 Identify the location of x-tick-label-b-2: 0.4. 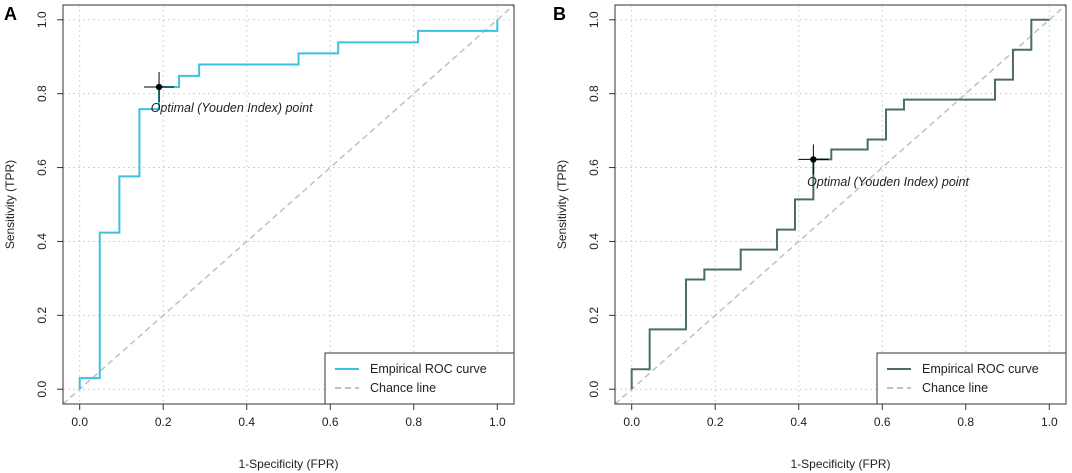
(798, 422).